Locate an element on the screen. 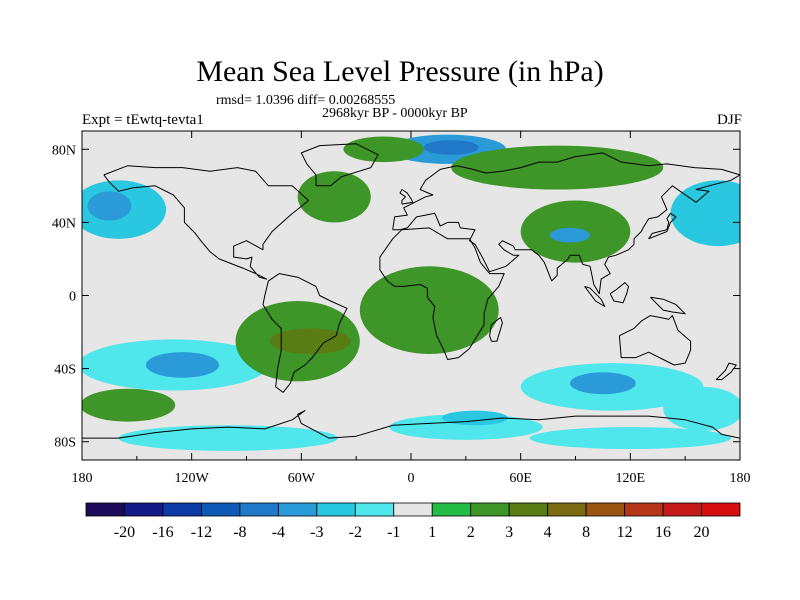 The height and width of the screenshot is (600, 800). coastline-africa is located at coordinates (442, 293).